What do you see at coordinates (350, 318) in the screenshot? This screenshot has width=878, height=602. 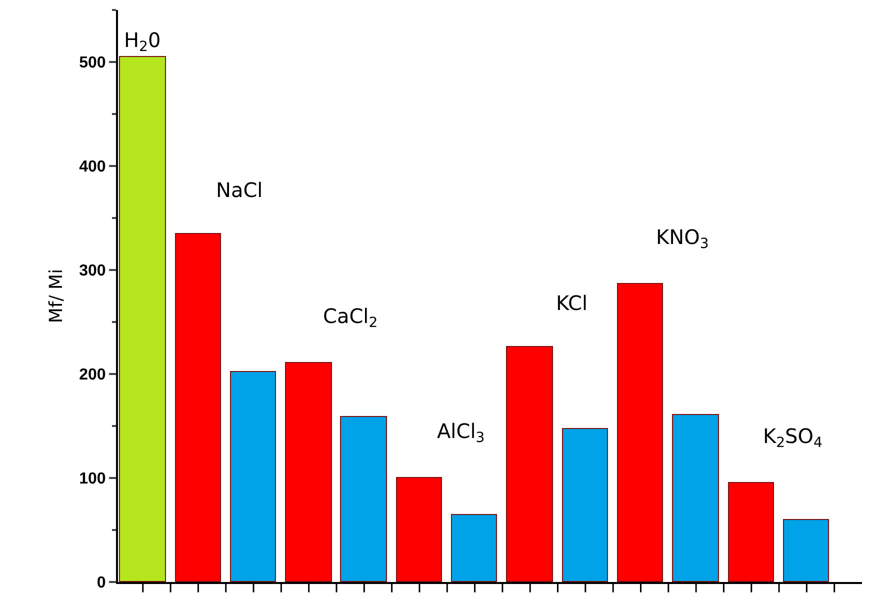 I see `annotation: CaCl$_{2}$` at bounding box center [350, 318].